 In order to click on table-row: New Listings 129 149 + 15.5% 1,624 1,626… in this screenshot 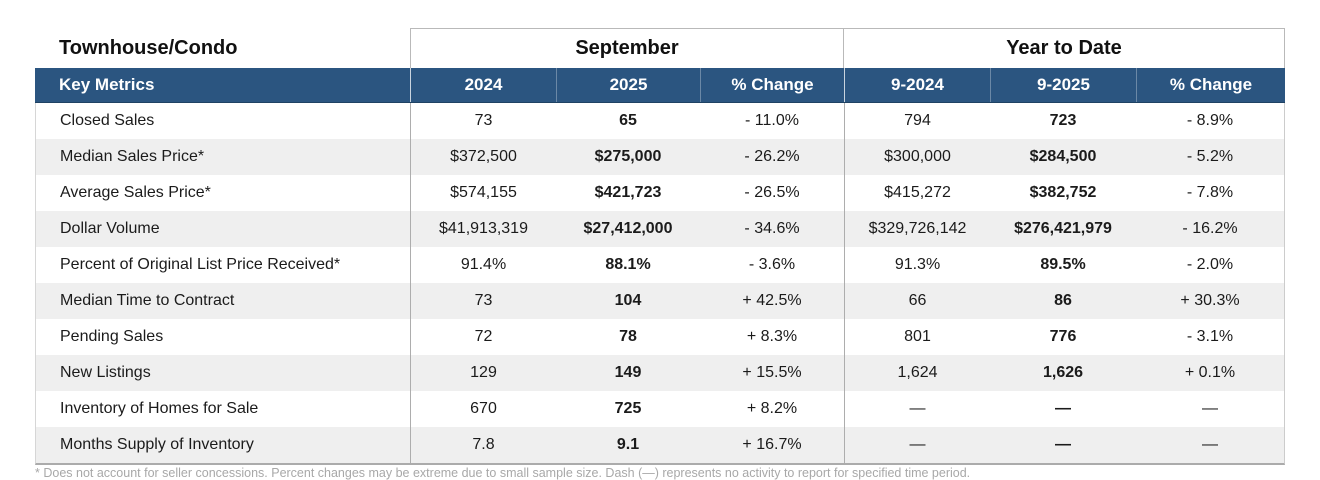, I will do `click(660, 373)`.